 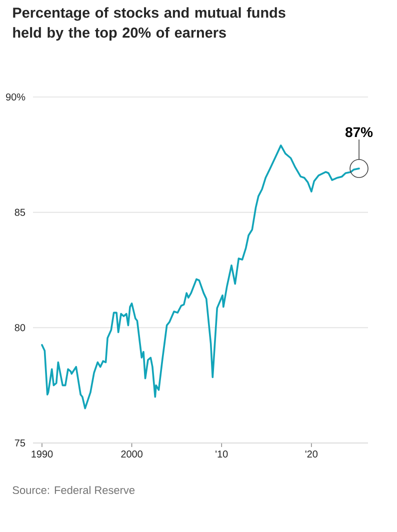 I want to click on x-tick-label: '20, so click(x=311, y=454).